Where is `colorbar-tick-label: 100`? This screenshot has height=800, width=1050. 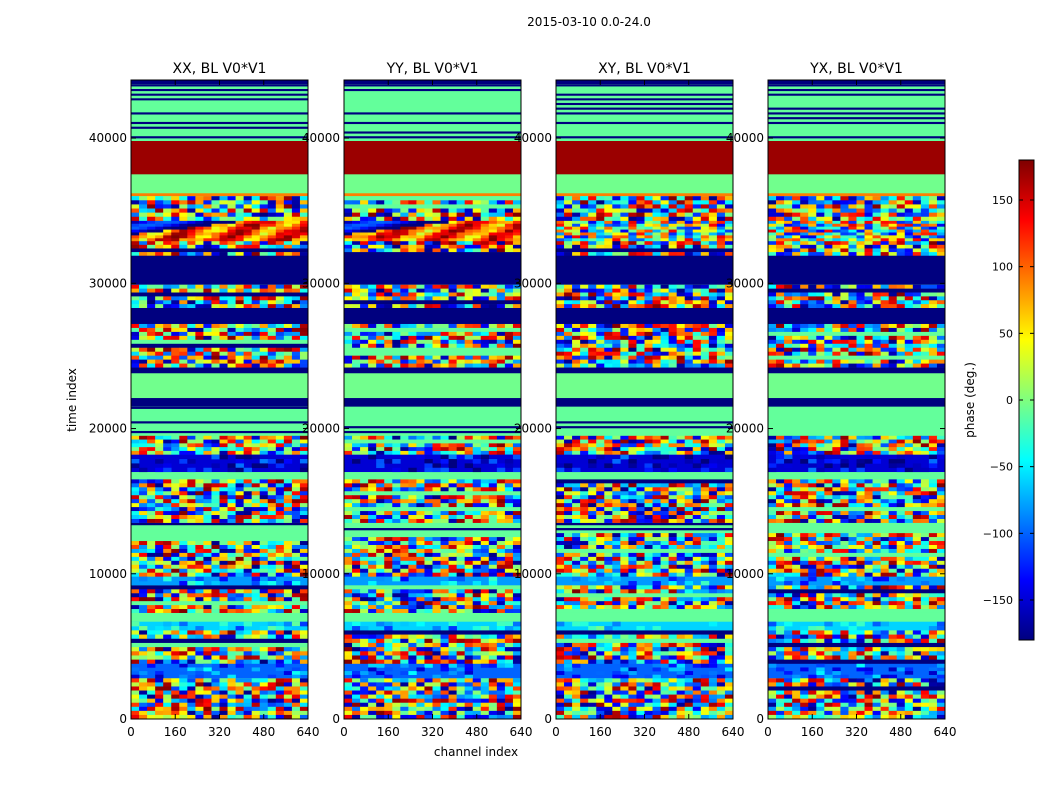
colorbar-tick-label: 100 is located at coordinates (1002, 267).